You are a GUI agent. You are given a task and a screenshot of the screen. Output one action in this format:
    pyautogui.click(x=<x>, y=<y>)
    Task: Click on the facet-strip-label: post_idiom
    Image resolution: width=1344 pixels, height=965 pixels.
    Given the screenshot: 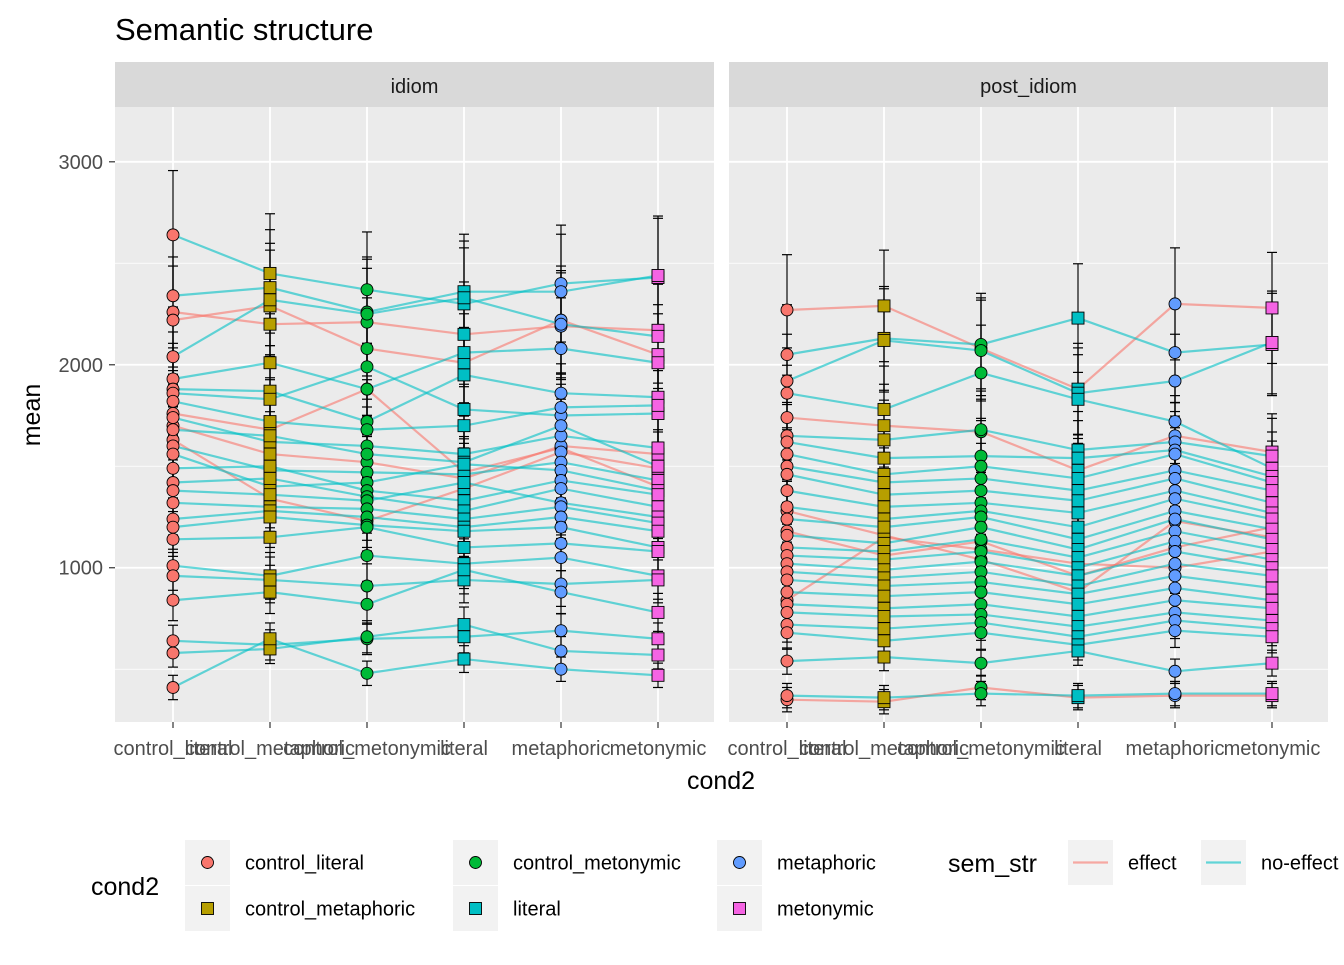 What is the action you would take?
    pyautogui.click(x=1028, y=87)
    